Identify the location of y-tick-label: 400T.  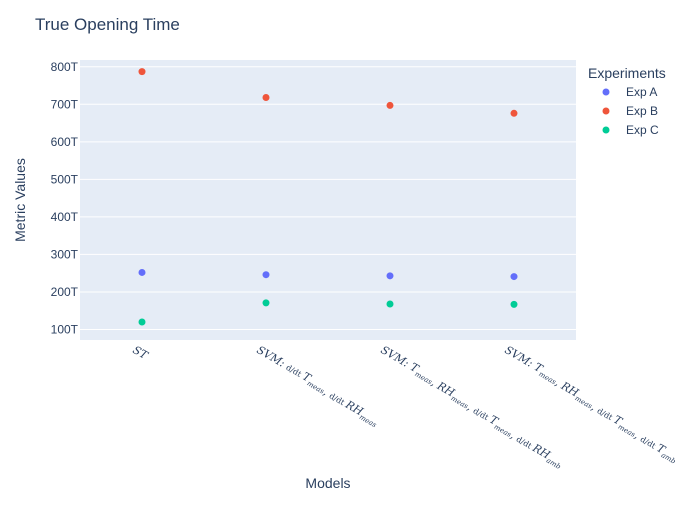
(65, 217).